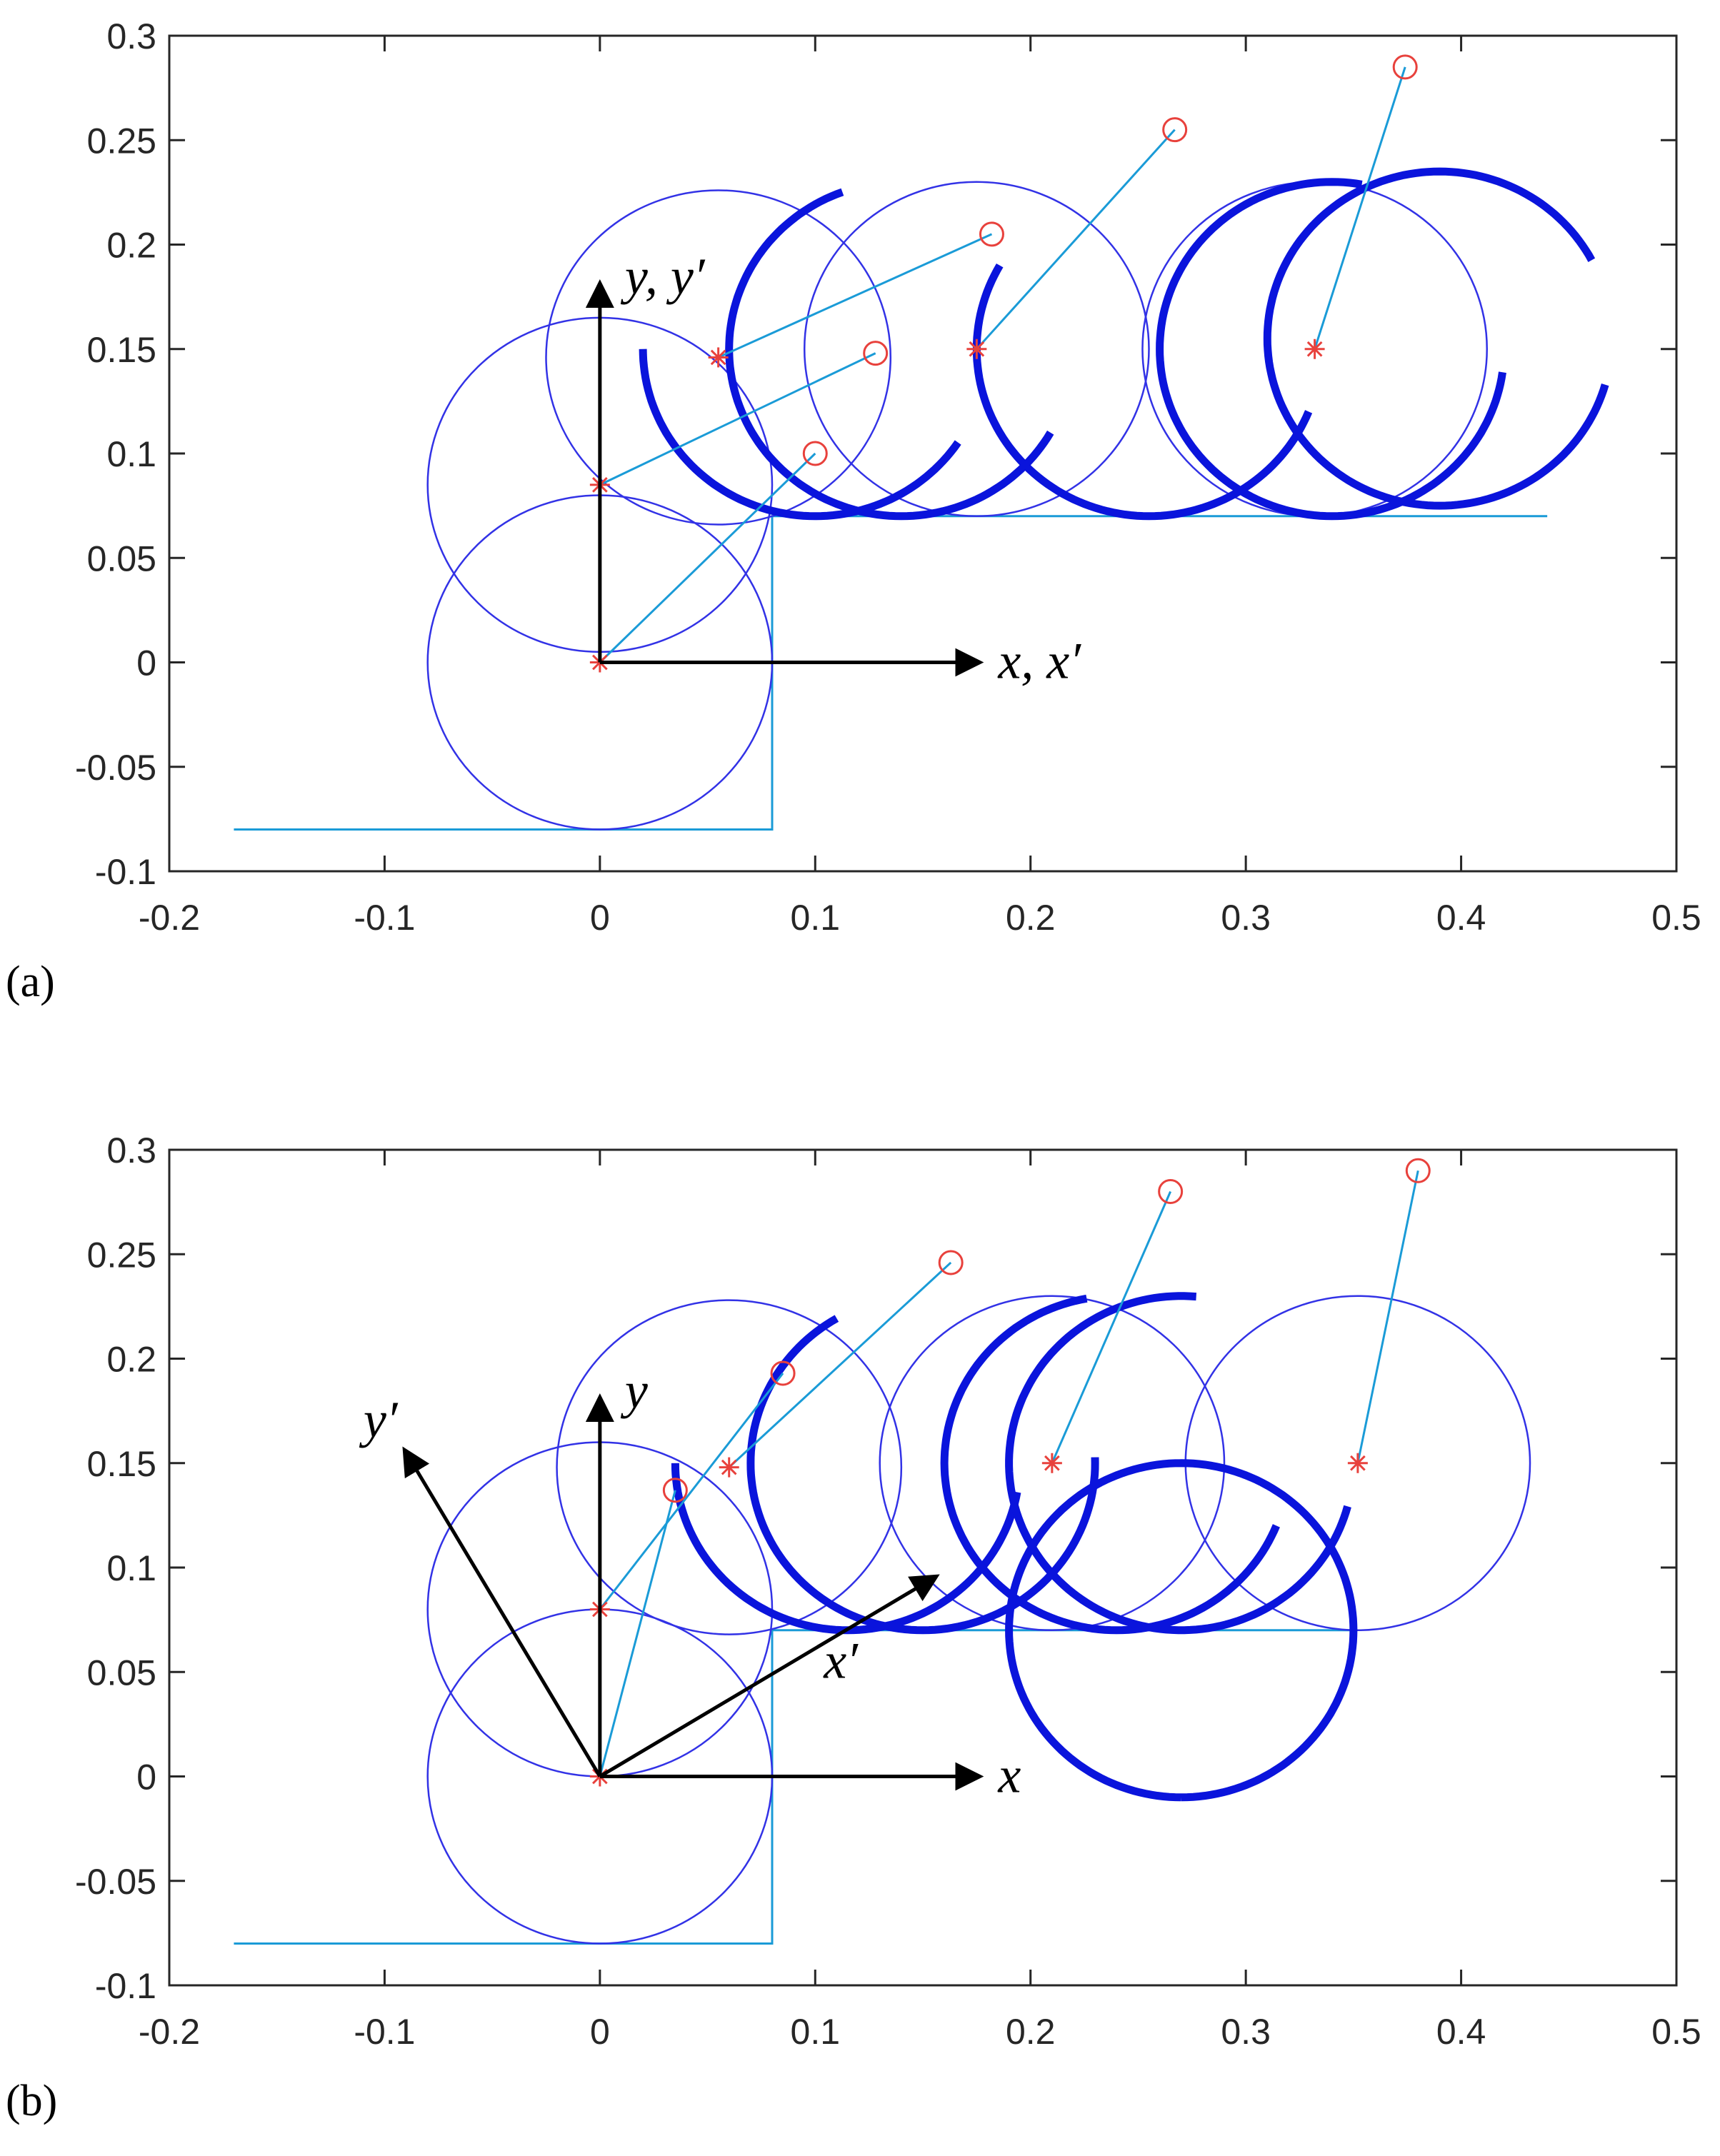  What do you see at coordinates (663, 276) in the screenshot?
I see `frame-axis-label: y, y′` at bounding box center [663, 276].